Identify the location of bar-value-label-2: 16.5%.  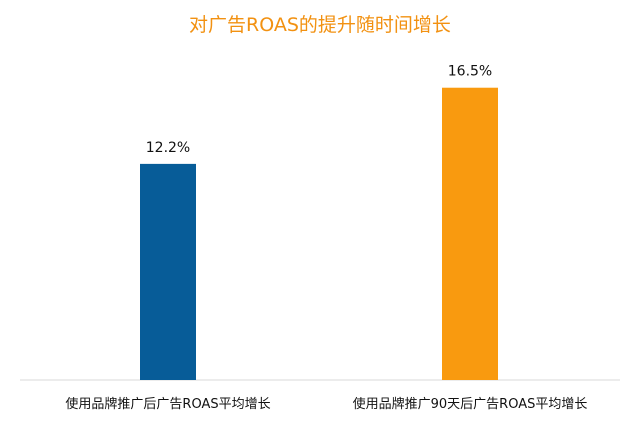
(470, 72).